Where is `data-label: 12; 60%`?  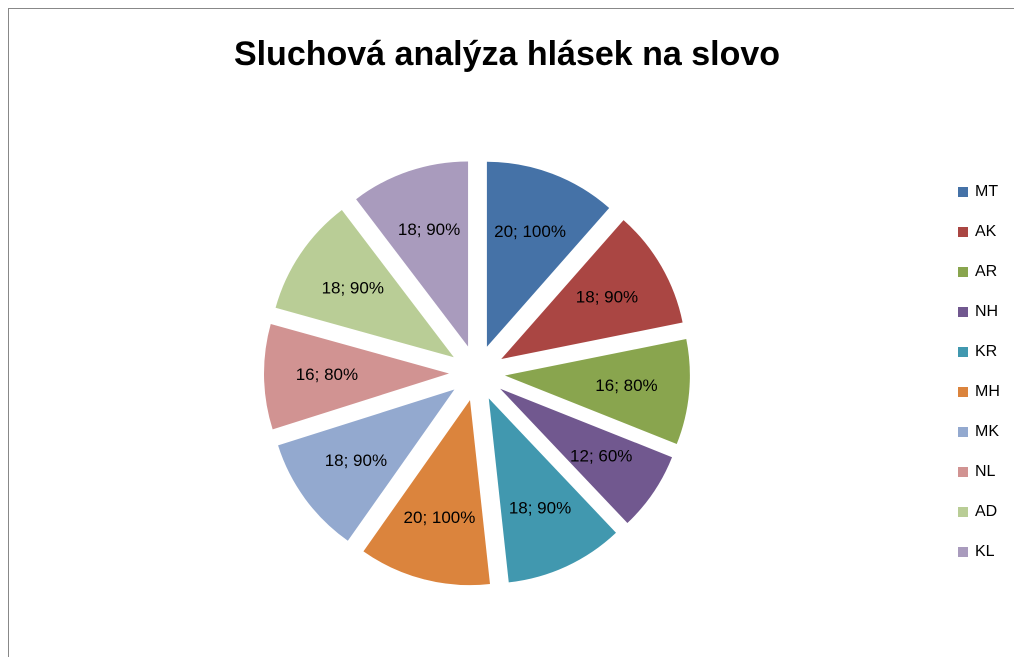
data-label: 12; 60% is located at coordinates (601, 456).